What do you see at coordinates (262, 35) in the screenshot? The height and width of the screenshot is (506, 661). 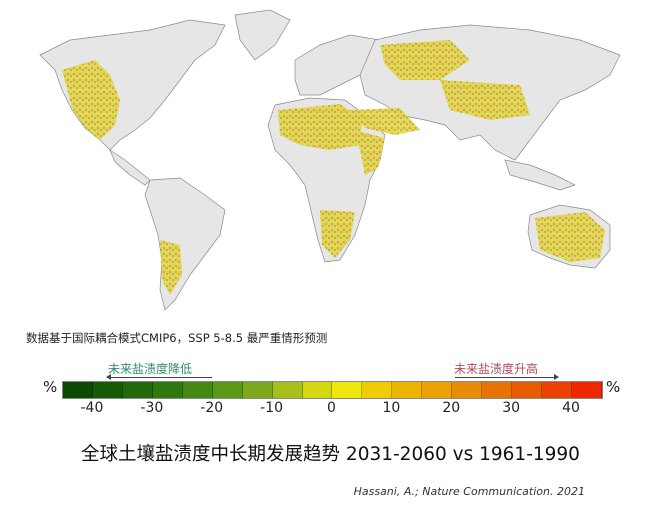 I see `greenland` at bounding box center [262, 35].